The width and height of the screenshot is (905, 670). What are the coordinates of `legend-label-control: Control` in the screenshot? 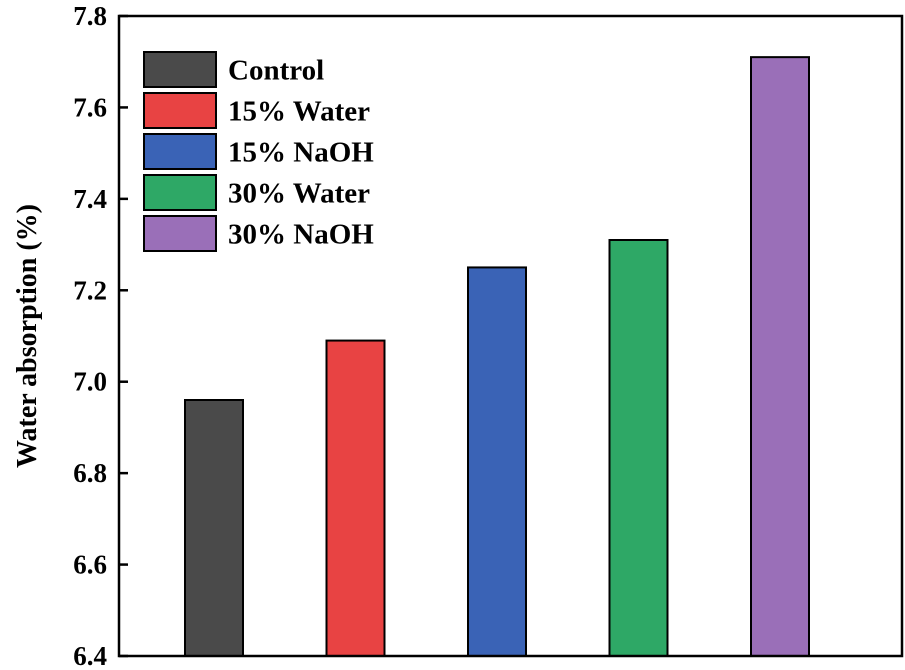 It's located at (276, 71).